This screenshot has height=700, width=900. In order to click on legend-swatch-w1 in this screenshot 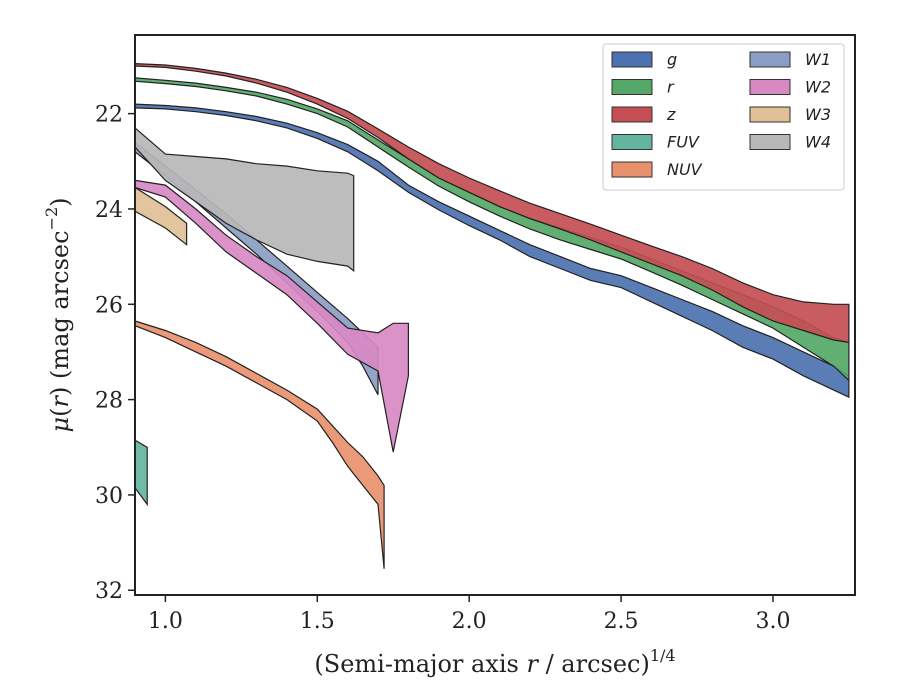, I will do `click(770, 59)`.